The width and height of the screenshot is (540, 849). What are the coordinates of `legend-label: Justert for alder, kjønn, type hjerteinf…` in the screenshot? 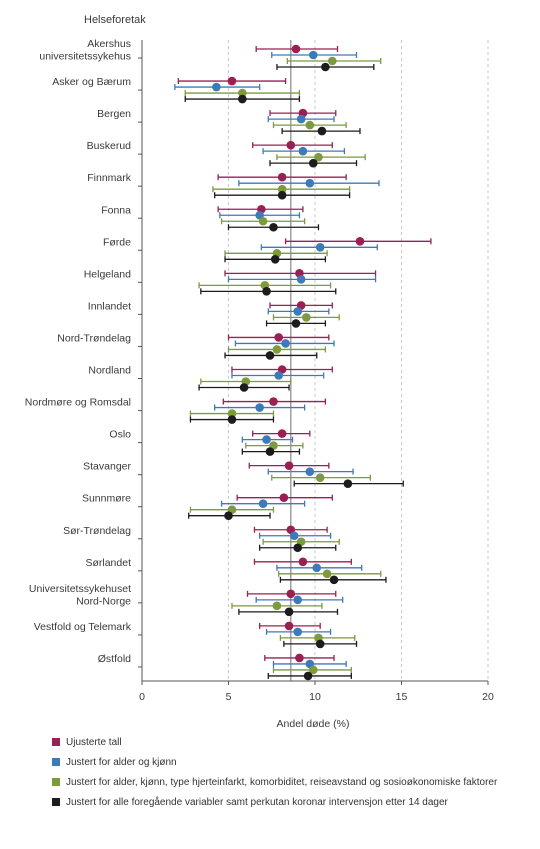 It's located at (282, 782).